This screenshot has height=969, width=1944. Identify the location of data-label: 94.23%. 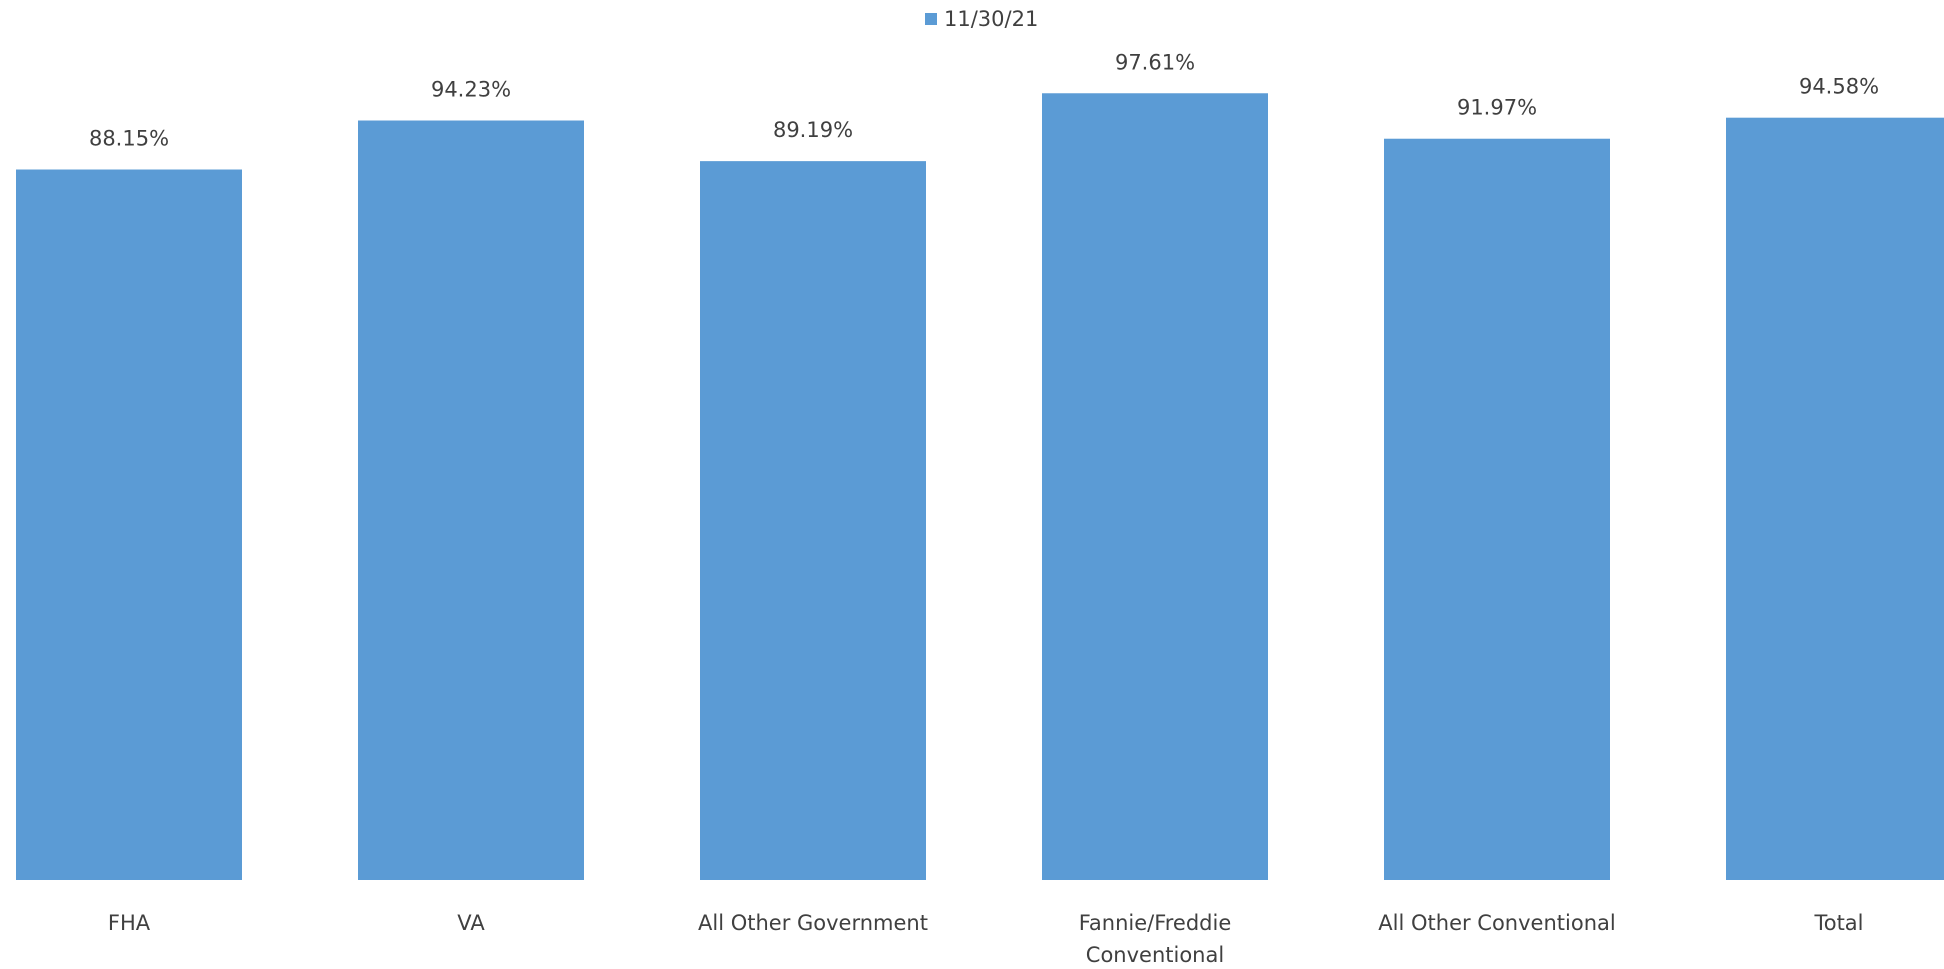
(471, 90).